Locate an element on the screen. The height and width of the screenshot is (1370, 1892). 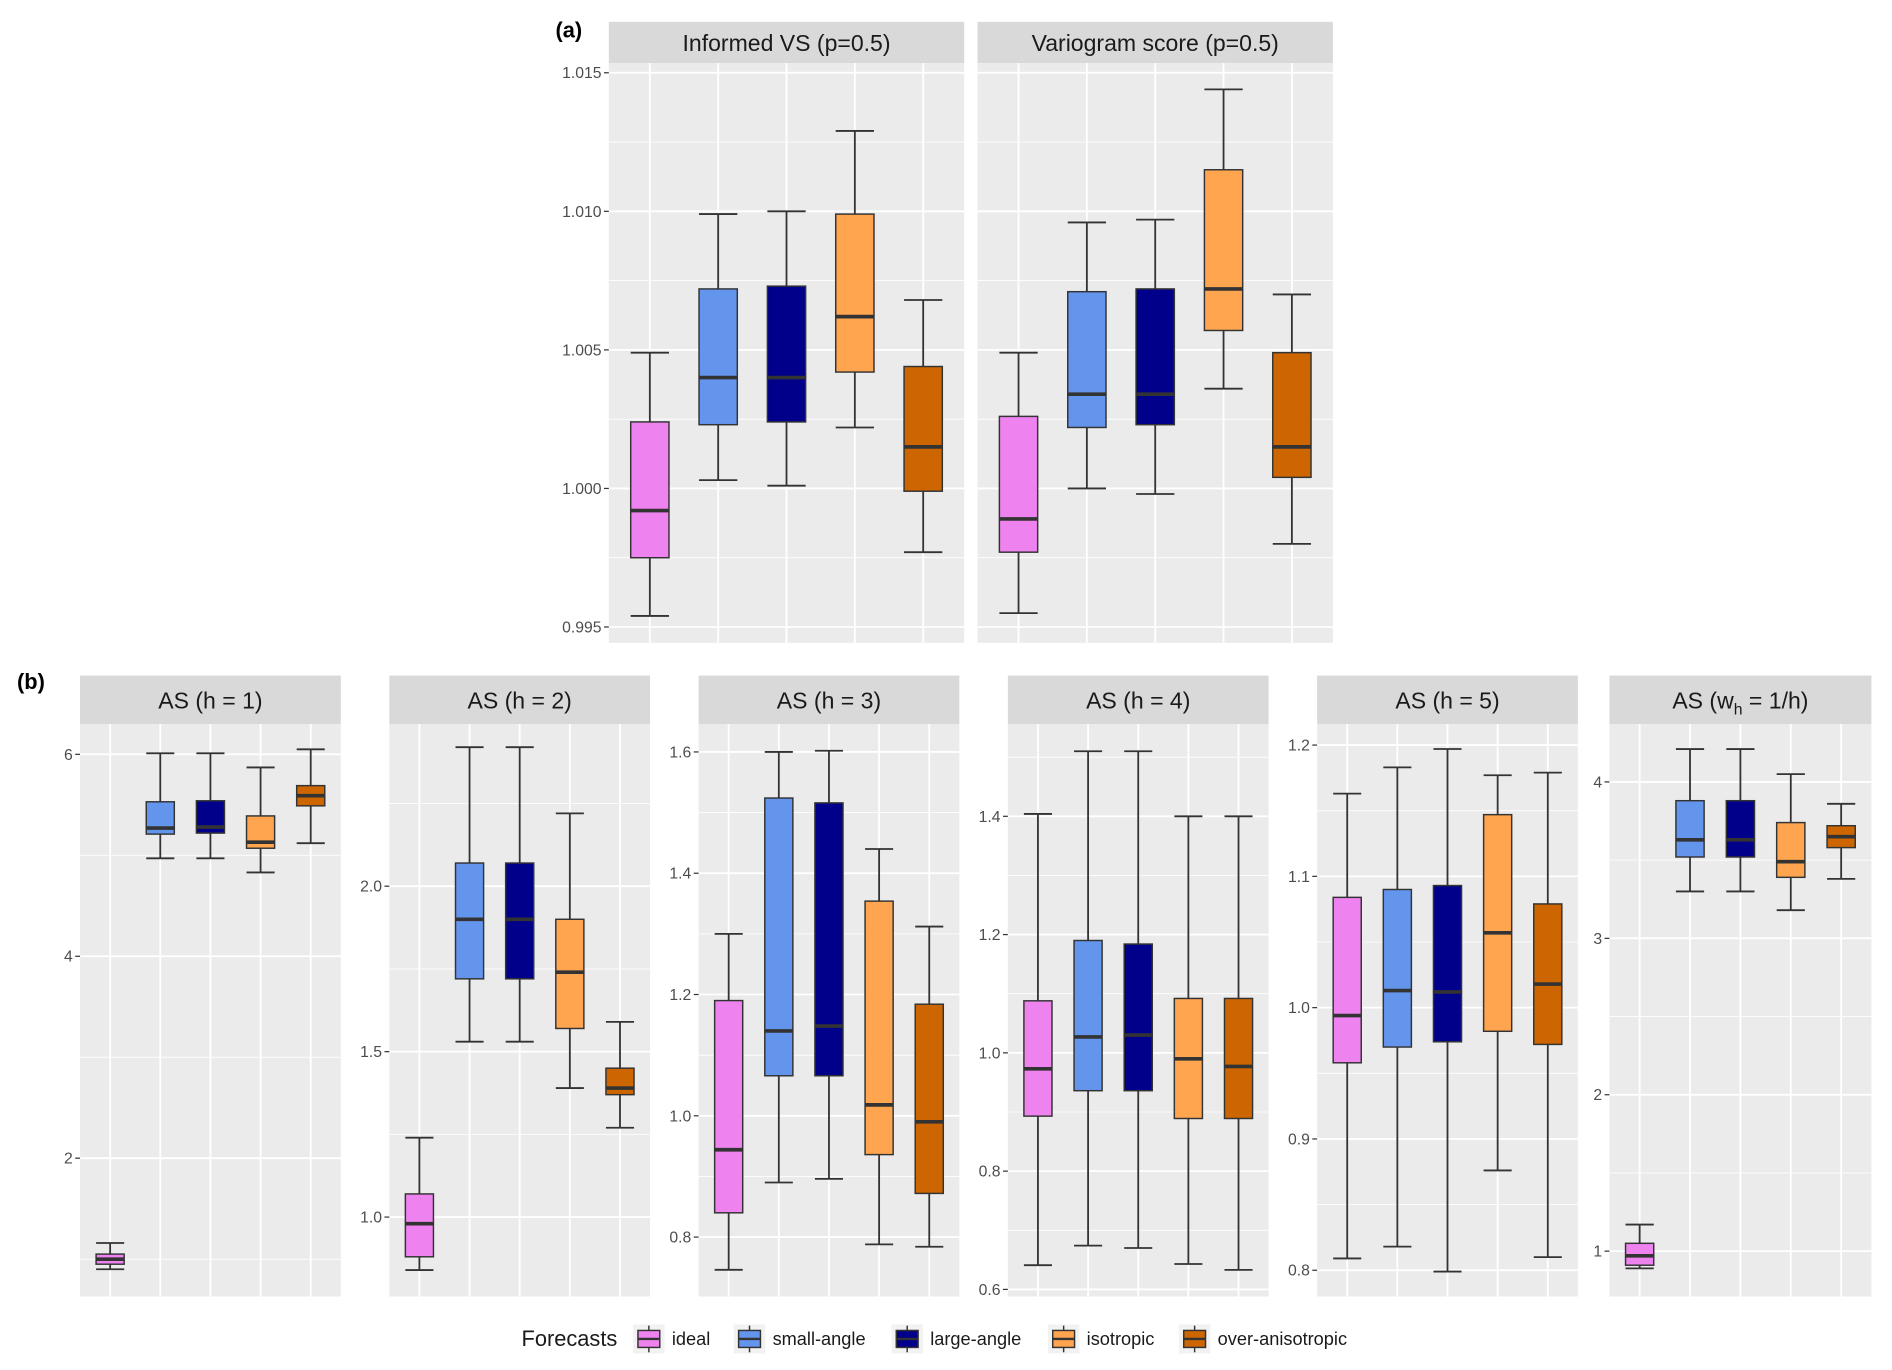
y-tick-label: 2 is located at coordinates (68, 1159).